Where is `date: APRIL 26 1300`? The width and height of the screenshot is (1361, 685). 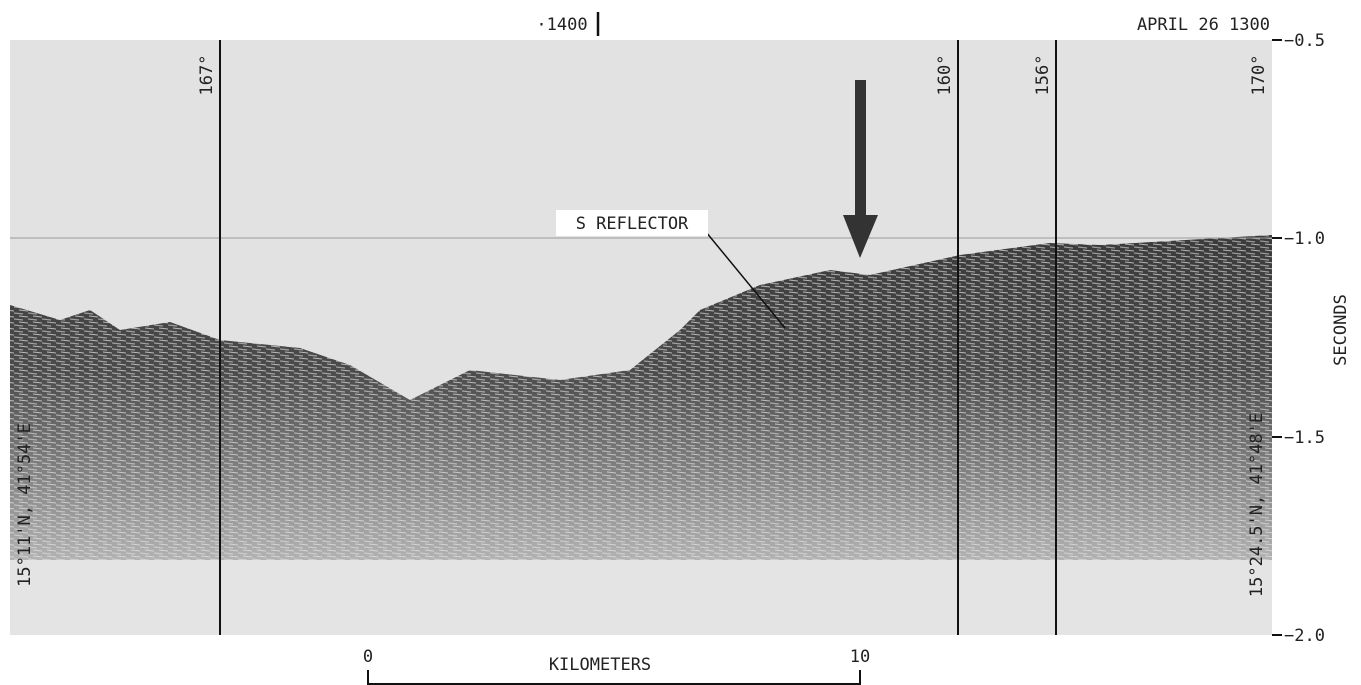 date: APRIL 26 1300 is located at coordinates (1203, 25).